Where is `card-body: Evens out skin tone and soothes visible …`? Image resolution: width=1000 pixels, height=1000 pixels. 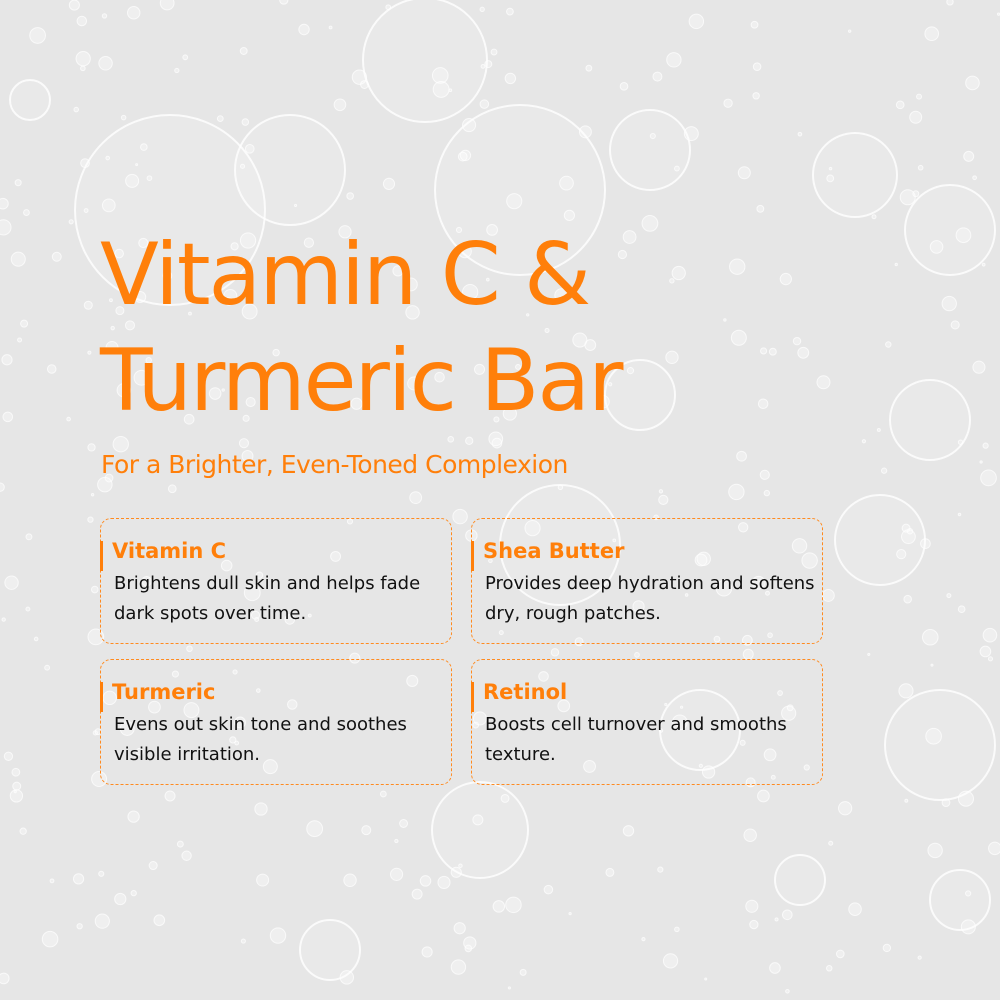
card-body: Evens out skin tone and soothes visible … is located at coordinates (260, 739).